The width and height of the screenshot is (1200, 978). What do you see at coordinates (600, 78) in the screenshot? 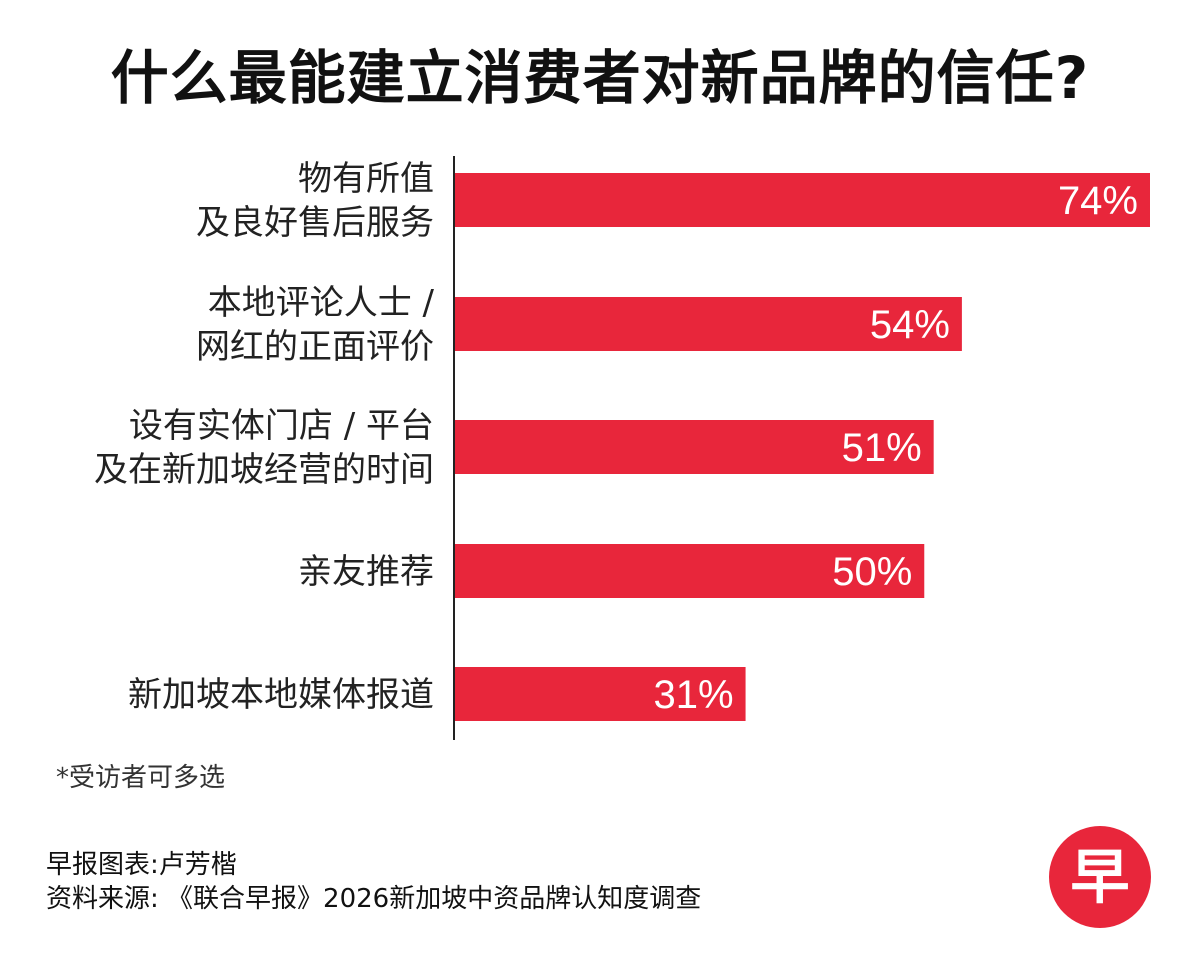
I see `chart-title: 什么最能建立消费者对新品牌的信任?` at bounding box center [600, 78].